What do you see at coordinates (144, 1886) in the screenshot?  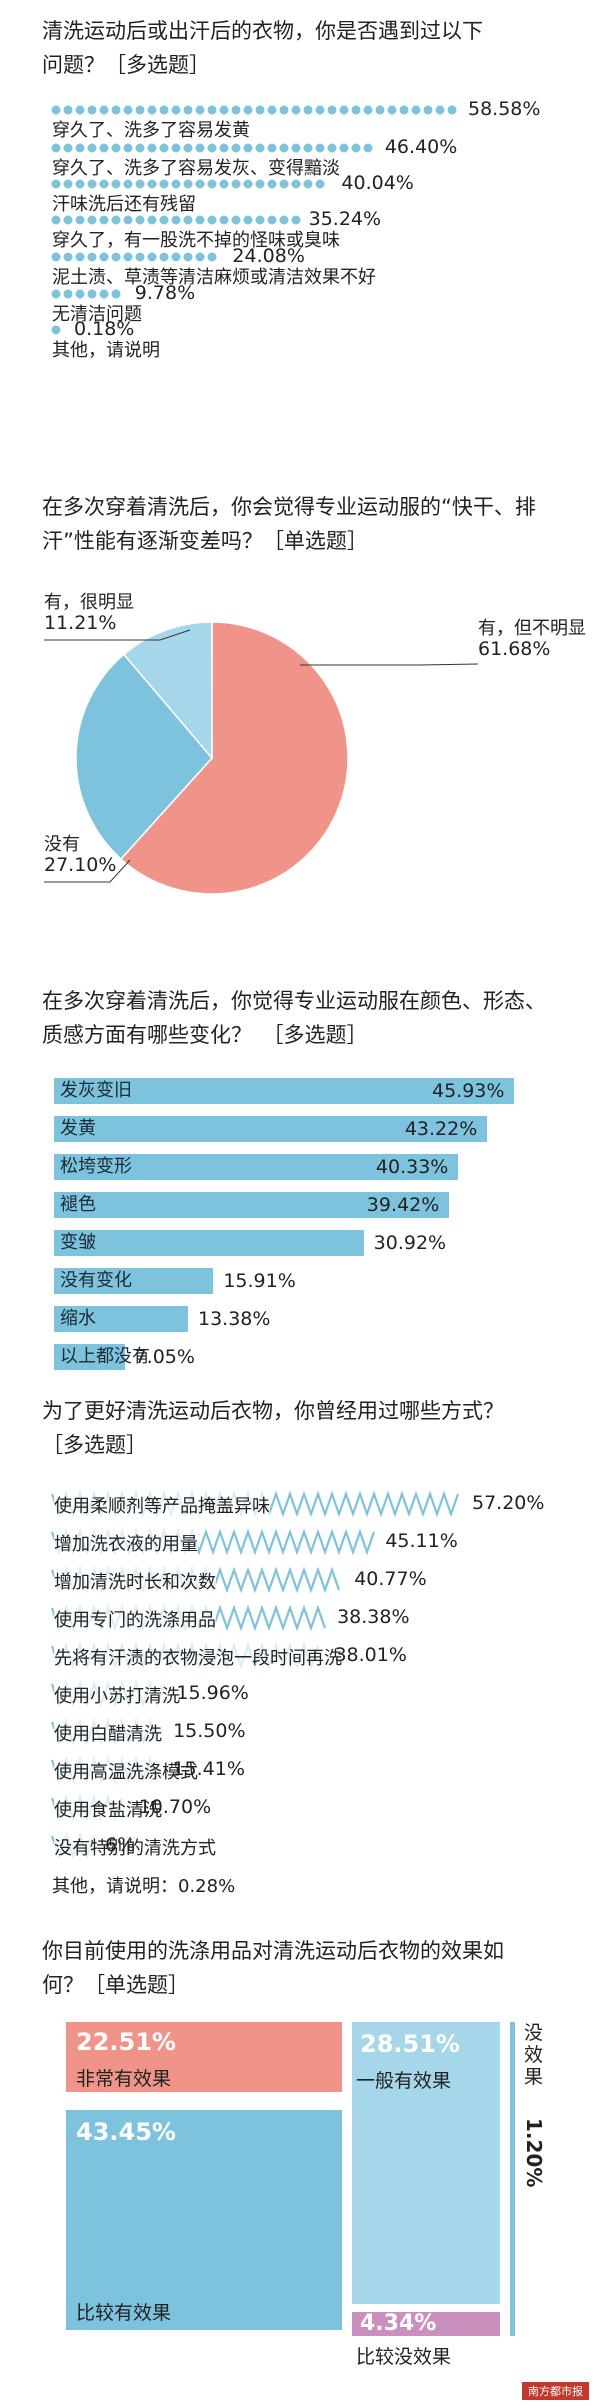 I see `q4-other-text: 其他，请说明：0.28%` at bounding box center [144, 1886].